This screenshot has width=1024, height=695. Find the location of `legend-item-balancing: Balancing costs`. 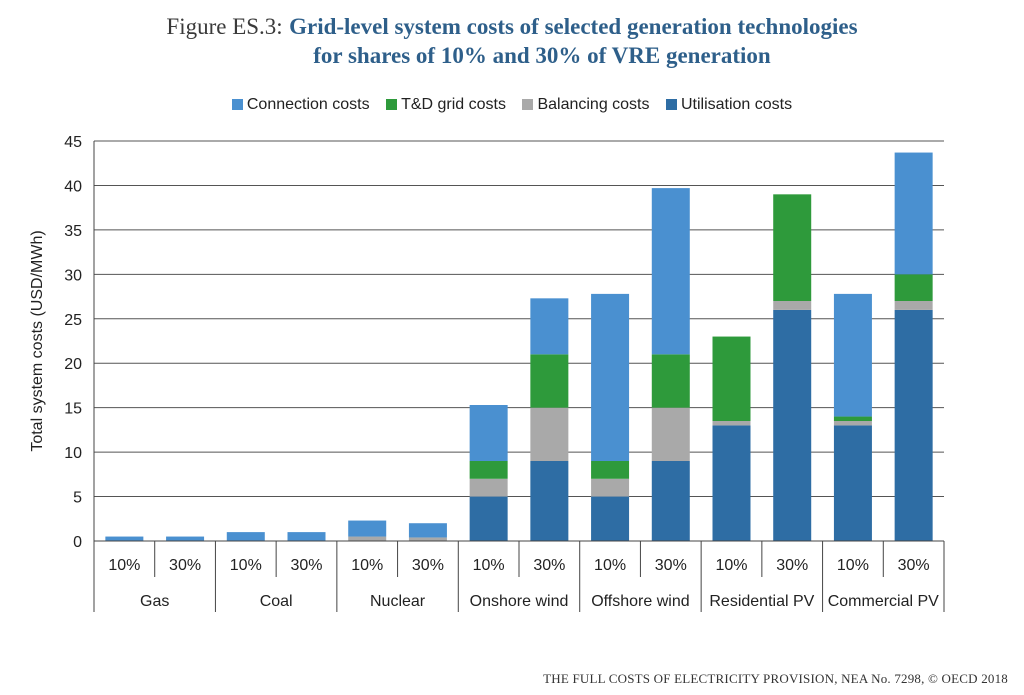

legend-item-balancing: Balancing costs is located at coordinates (586, 105).